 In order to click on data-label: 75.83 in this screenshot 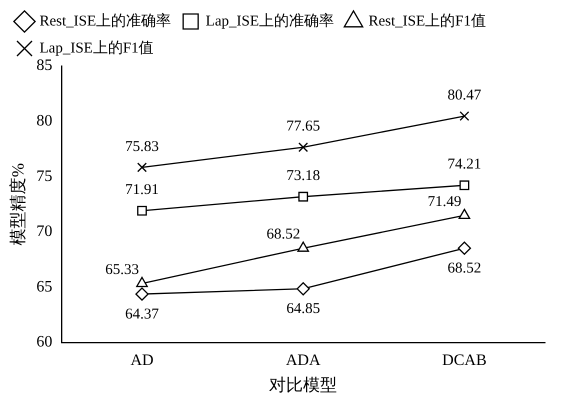, I will do `click(142, 146)`.